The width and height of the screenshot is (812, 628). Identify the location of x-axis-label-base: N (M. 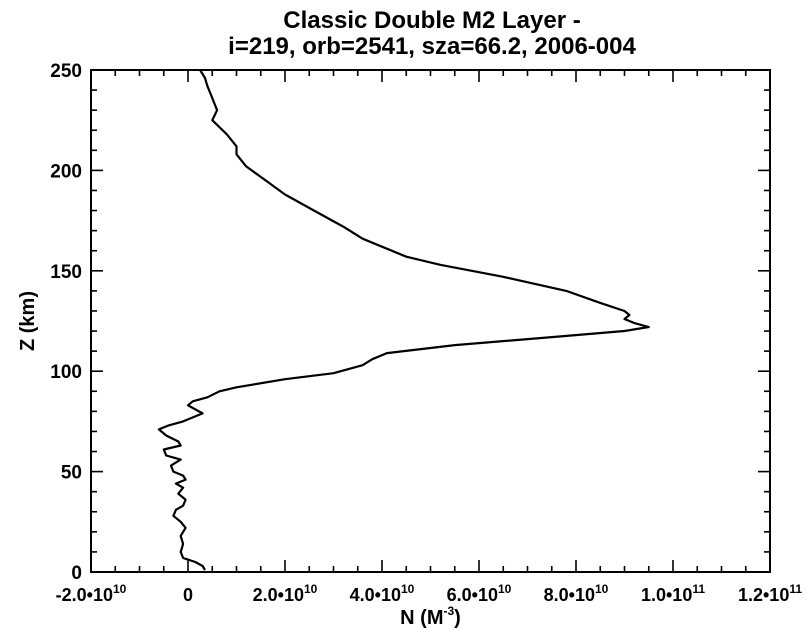
(421, 617).